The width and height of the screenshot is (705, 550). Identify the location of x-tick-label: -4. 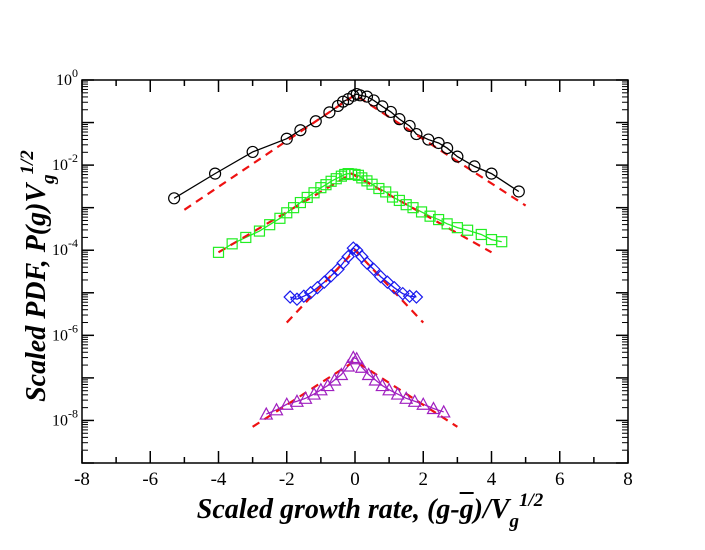
(219, 479).